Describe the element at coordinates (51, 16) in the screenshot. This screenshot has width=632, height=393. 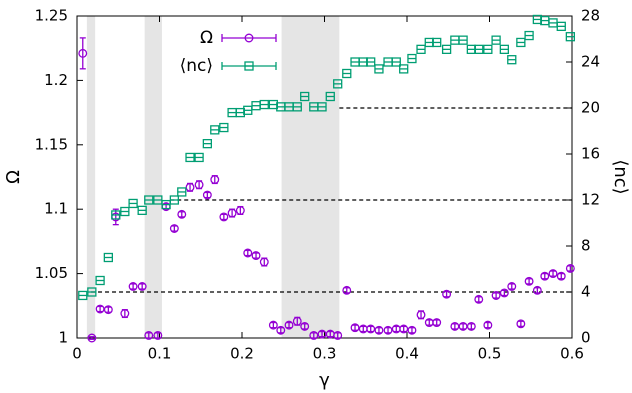
I see `y-tick-label: 1.25` at that location.